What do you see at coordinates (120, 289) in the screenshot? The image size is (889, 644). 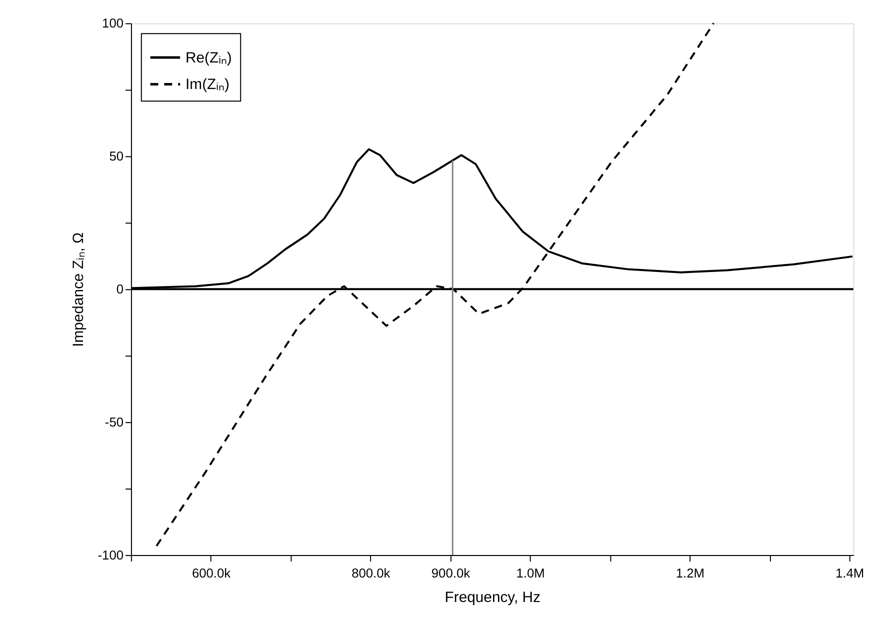 I see `y-tick-label: 0` at bounding box center [120, 289].